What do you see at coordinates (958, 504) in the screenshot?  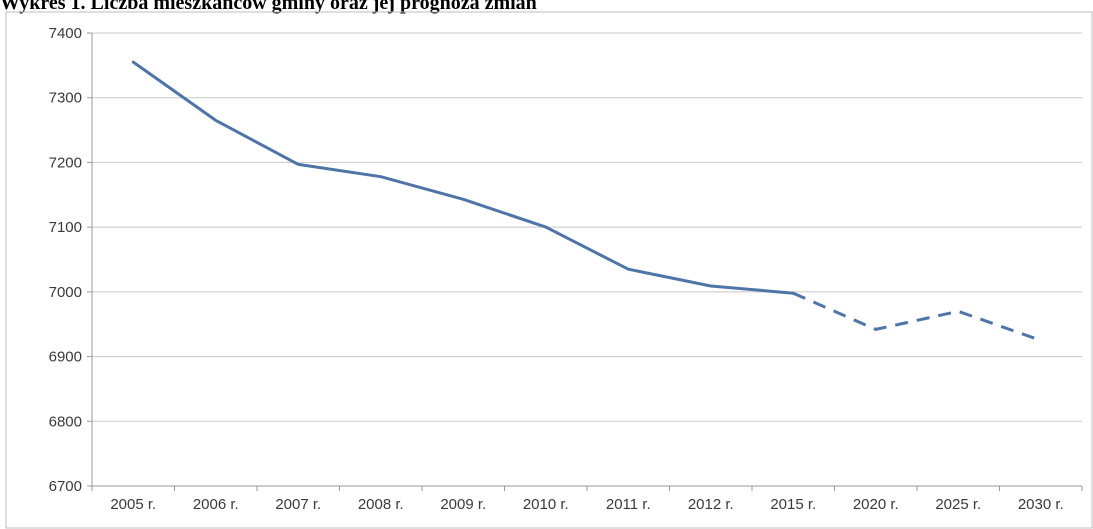 I see `x-tick-label: 2025 r.` at bounding box center [958, 504].